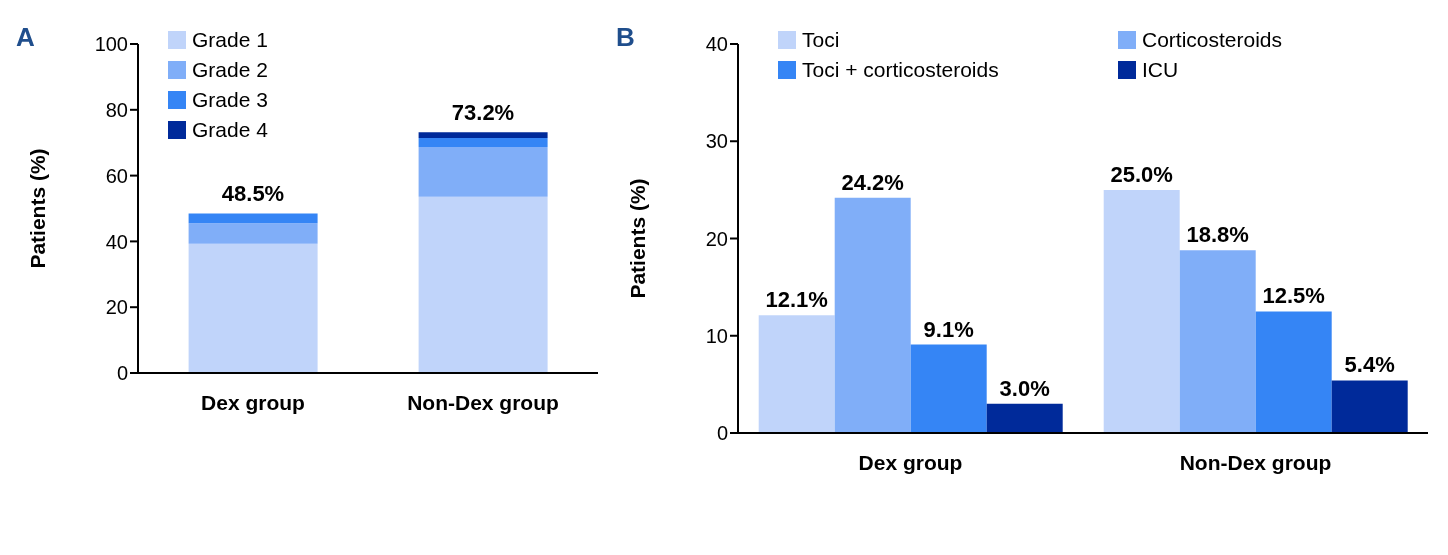  What do you see at coordinates (796, 300) in the screenshot?
I see `data-label: 12.1%` at bounding box center [796, 300].